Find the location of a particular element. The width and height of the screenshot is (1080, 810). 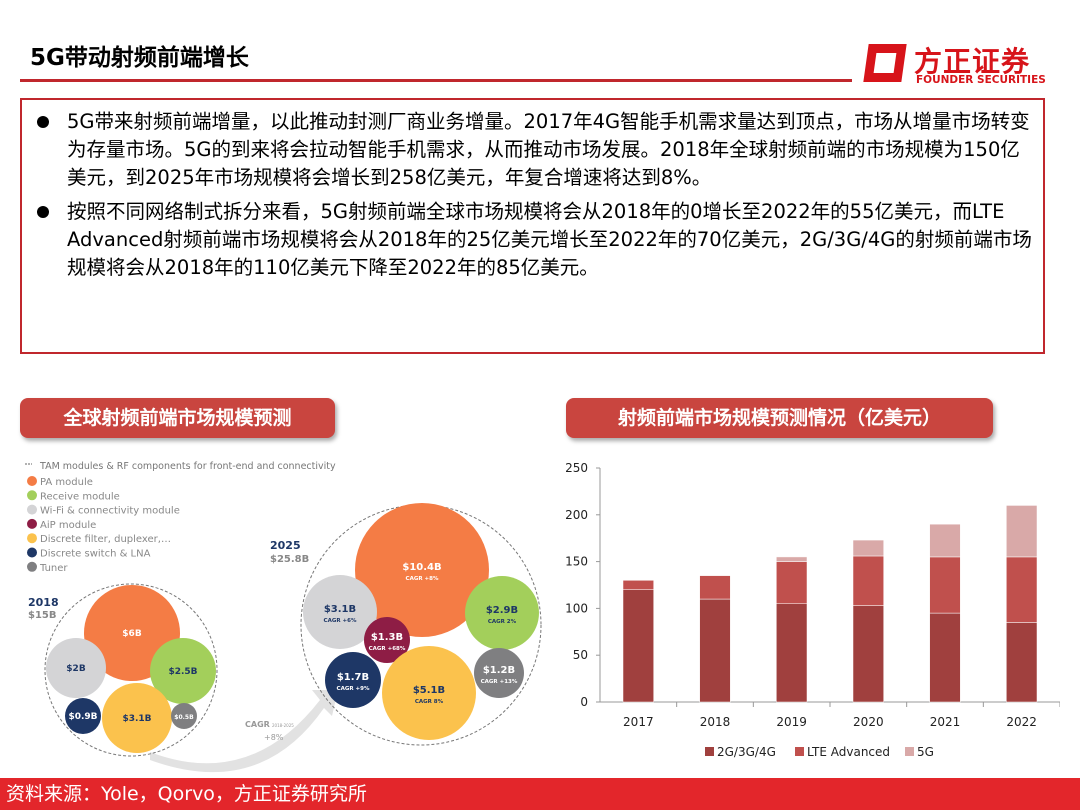

legend-label: Discrete switch & LNA is located at coordinates (95, 554).